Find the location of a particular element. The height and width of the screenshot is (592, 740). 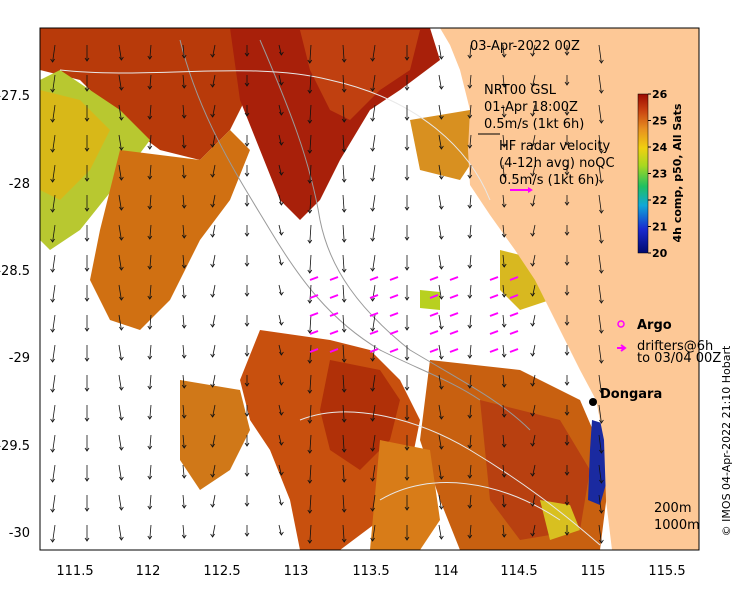

dongara-label: Dongara is located at coordinates (631, 394).